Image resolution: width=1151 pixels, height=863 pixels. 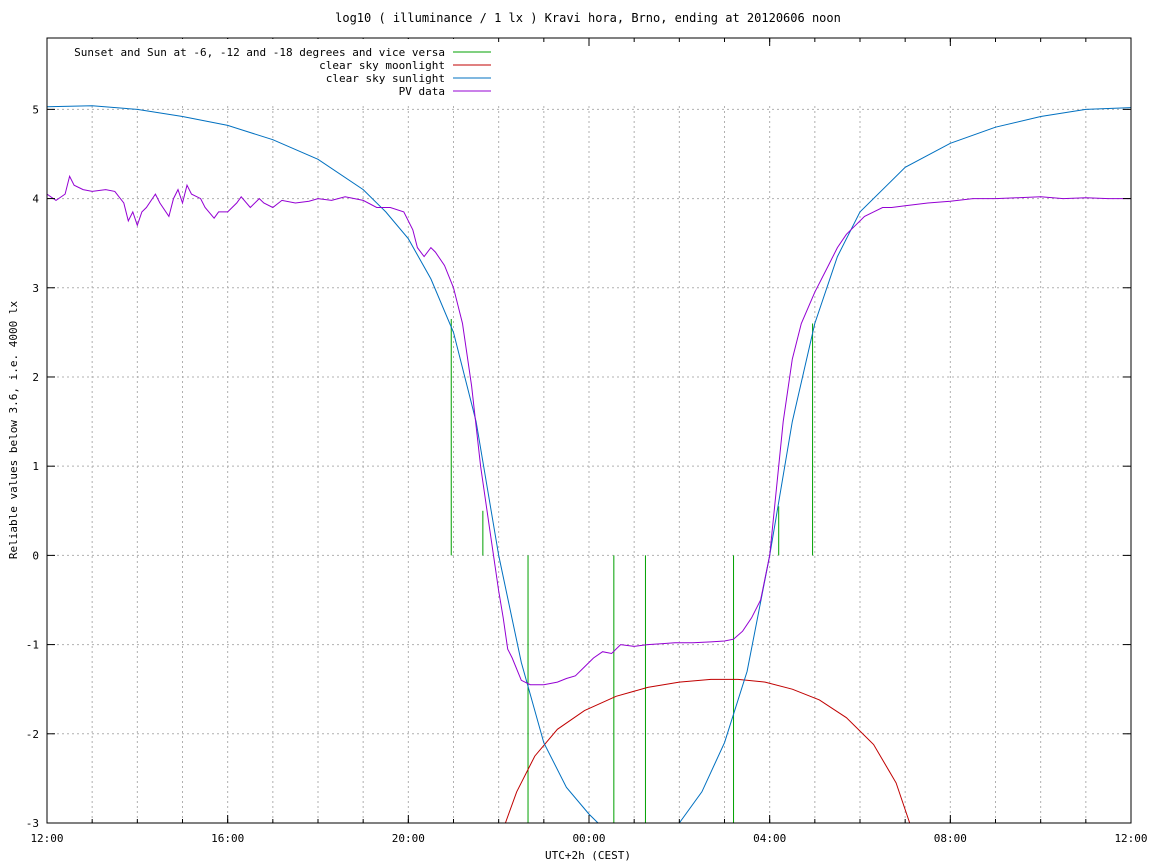 I want to click on x-tick-label: 20:00, so click(x=408, y=838).